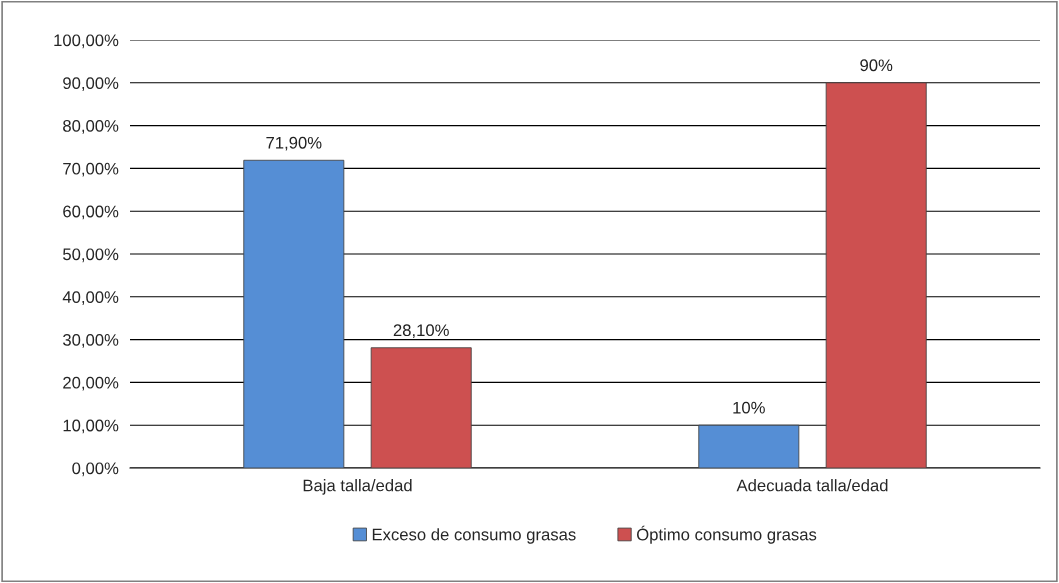  I want to click on x-tick-label: Baja talla/edad, so click(357, 487).